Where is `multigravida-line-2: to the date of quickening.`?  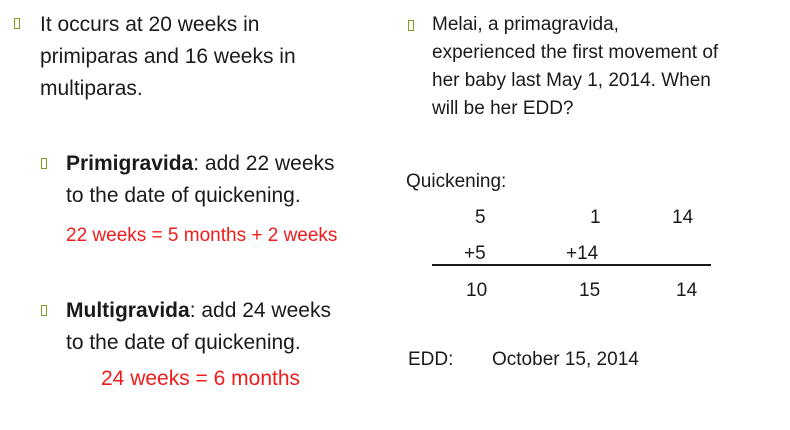 multigravida-line-2: to the date of quickening. is located at coordinates (183, 342).